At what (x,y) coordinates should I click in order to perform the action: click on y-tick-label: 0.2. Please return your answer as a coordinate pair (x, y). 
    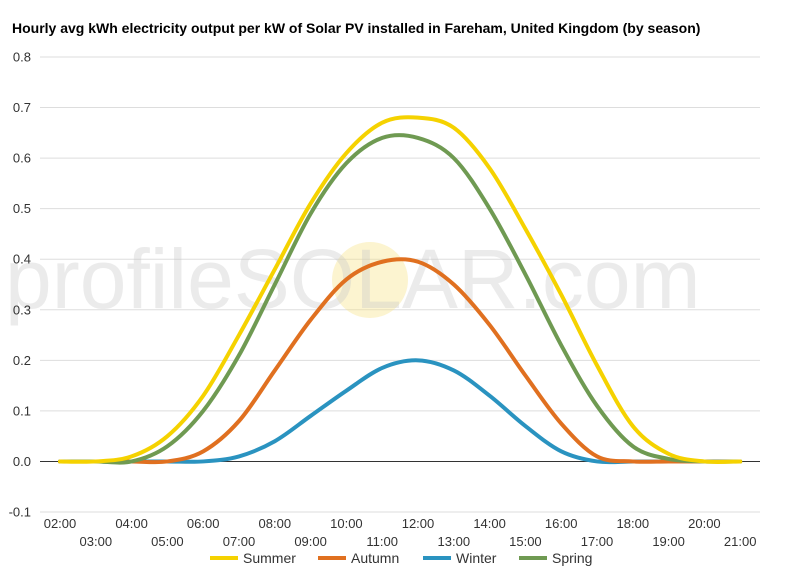
    Looking at the image, I should click on (22, 360).